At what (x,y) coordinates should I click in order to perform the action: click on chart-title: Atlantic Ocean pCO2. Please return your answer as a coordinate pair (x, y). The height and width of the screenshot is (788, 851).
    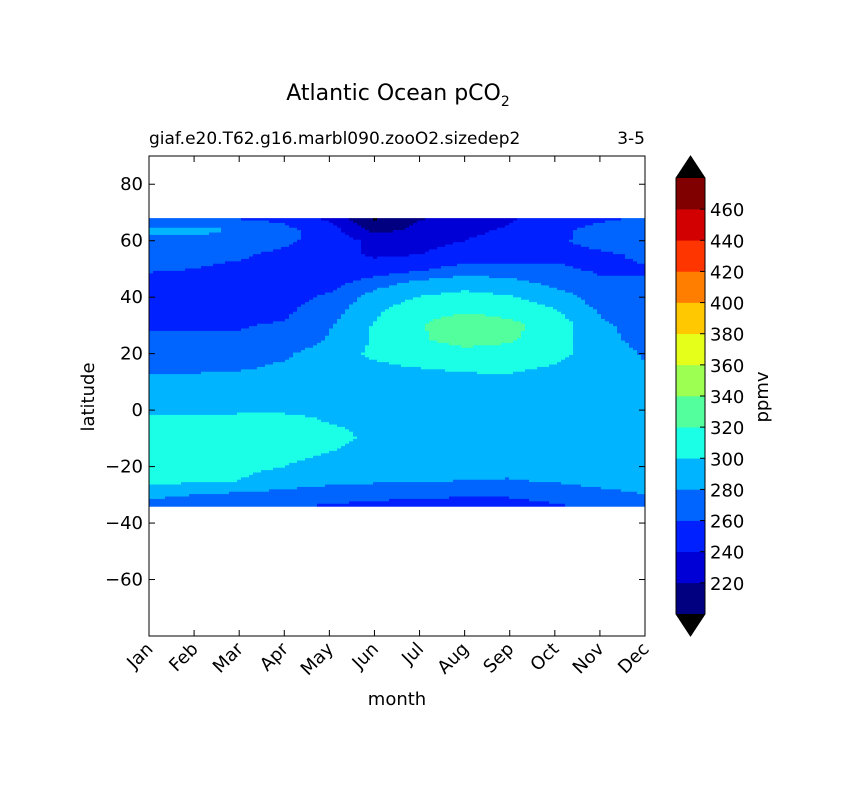
    Looking at the image, I should click on (398, 95).